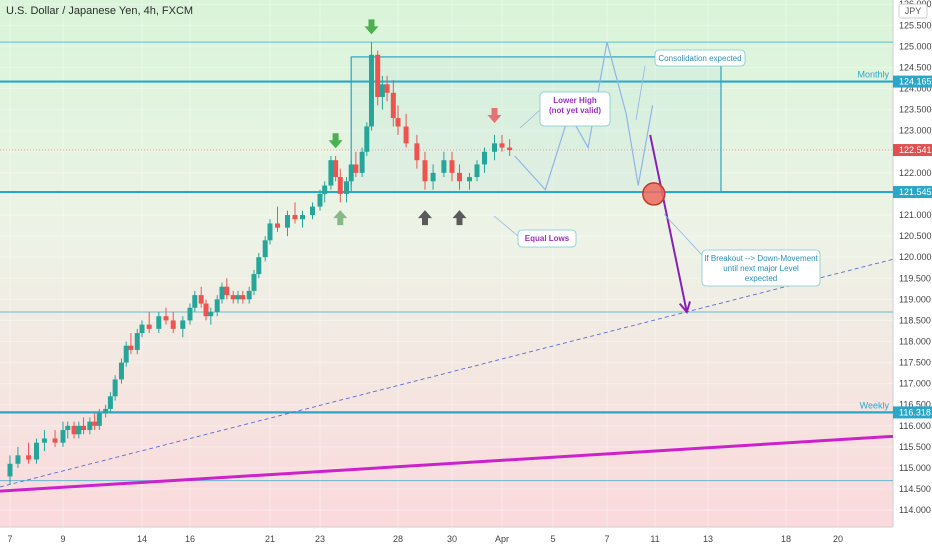 The height and width of the screenshot is (550, 932). I want to click on arrow-shaft, so click(668, 223).